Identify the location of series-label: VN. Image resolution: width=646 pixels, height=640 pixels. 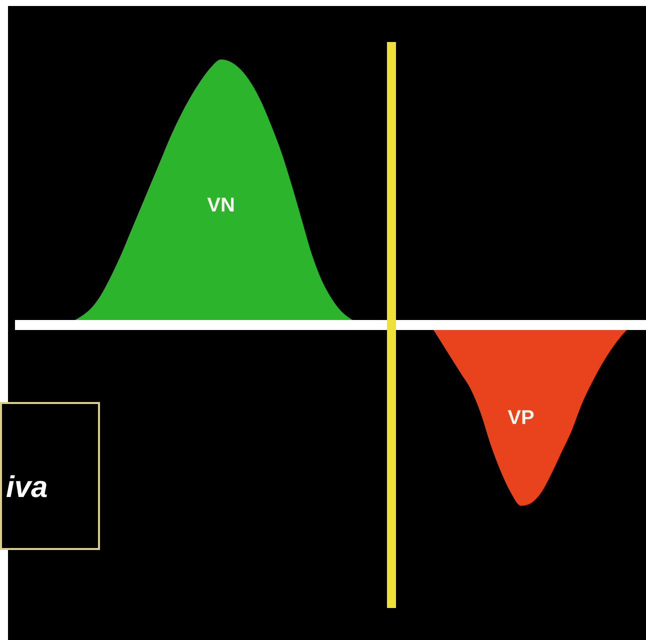
(221, 205).